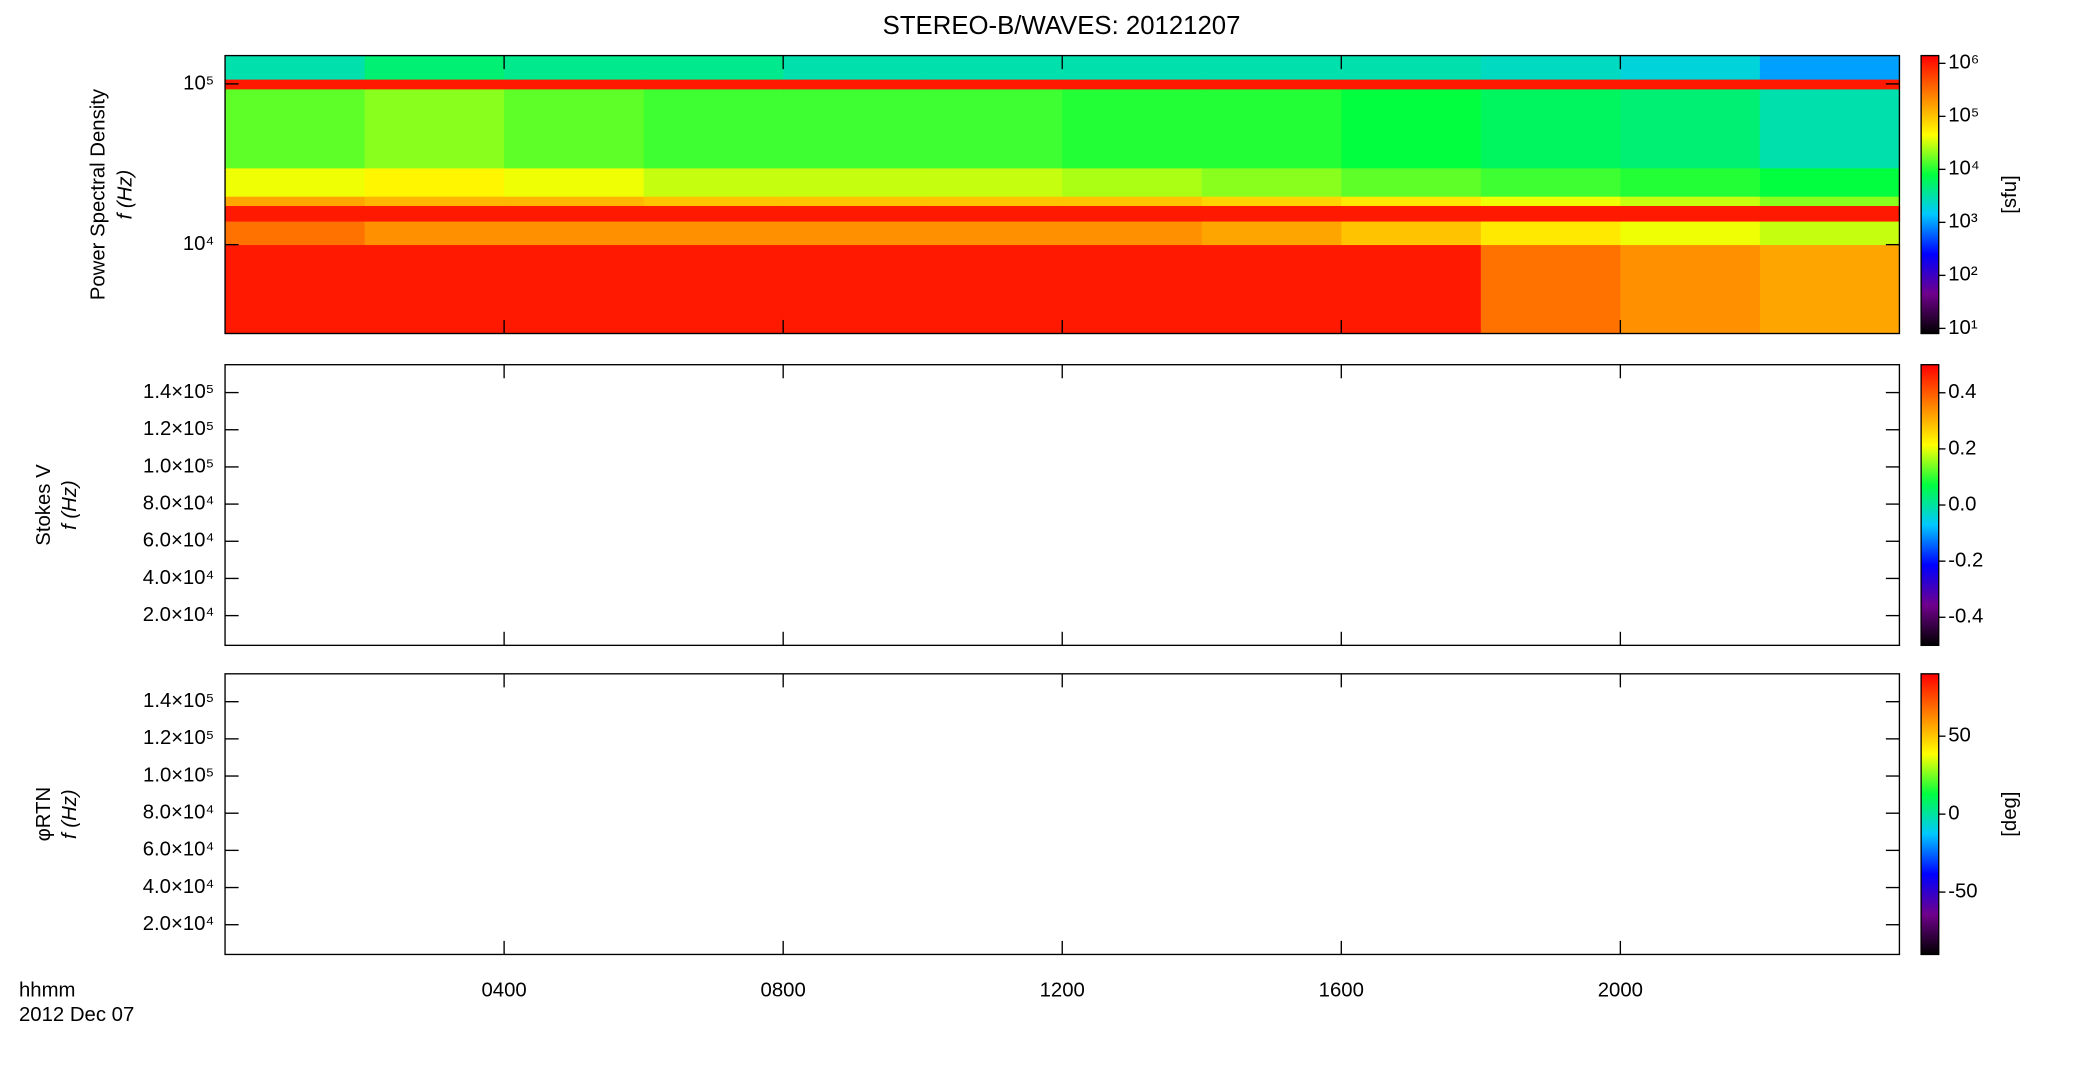 Image resolution: width=2096 pixels, height=1080 pixels. What do you see at coordinates (178, 775) in the screenshot?
I see `y-tick-label: 1.0×10⁵` at bounding box center [178, 775].